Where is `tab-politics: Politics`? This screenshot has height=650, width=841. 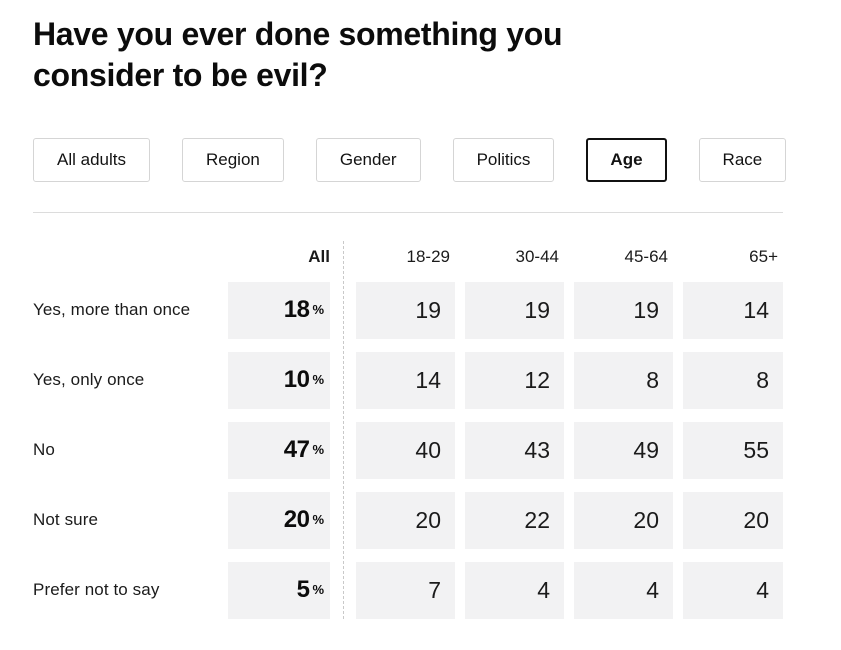 tab-politics: Politics is located at coordinates (503, 159).